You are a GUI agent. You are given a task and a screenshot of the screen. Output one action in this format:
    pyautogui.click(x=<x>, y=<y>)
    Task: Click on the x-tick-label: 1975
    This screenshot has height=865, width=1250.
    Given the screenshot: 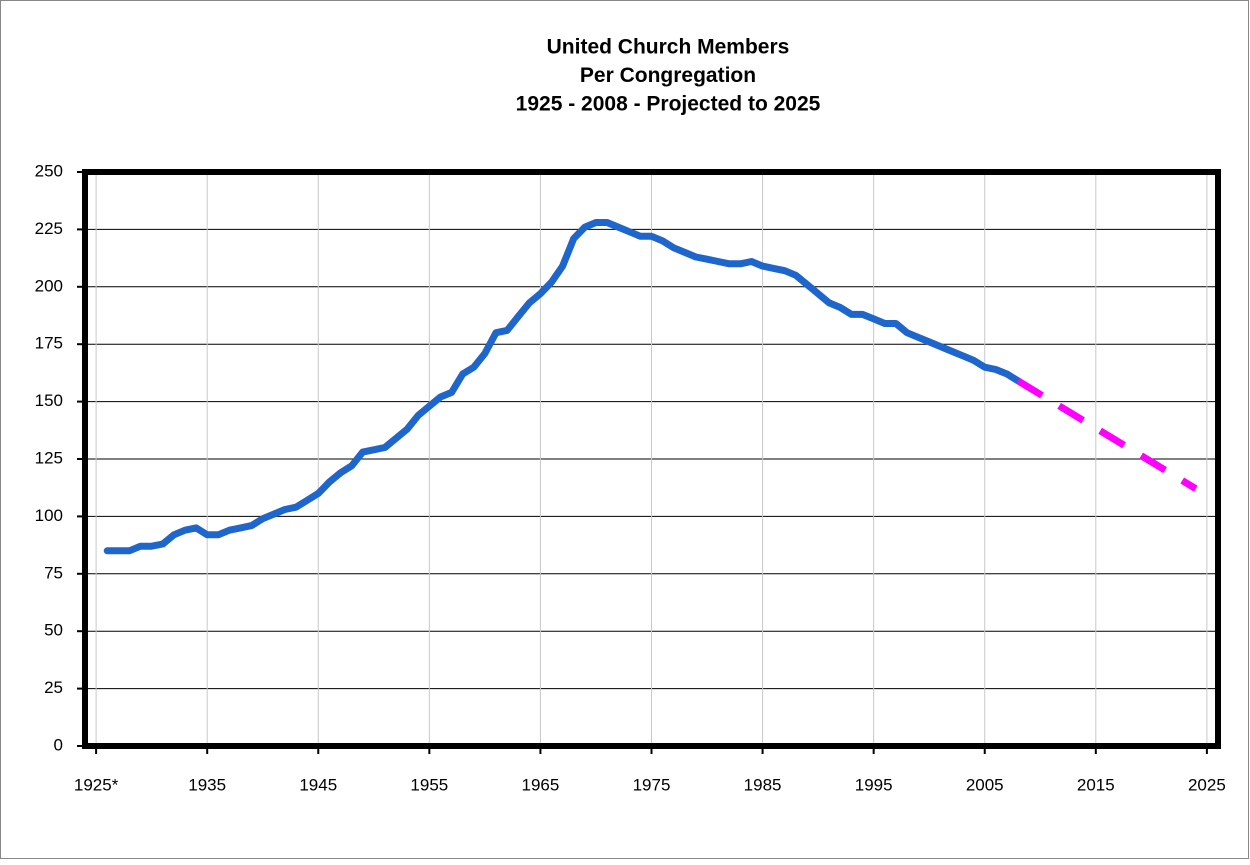 What is the action you would take?
    pyautogui.click(x=652, y=784)
    